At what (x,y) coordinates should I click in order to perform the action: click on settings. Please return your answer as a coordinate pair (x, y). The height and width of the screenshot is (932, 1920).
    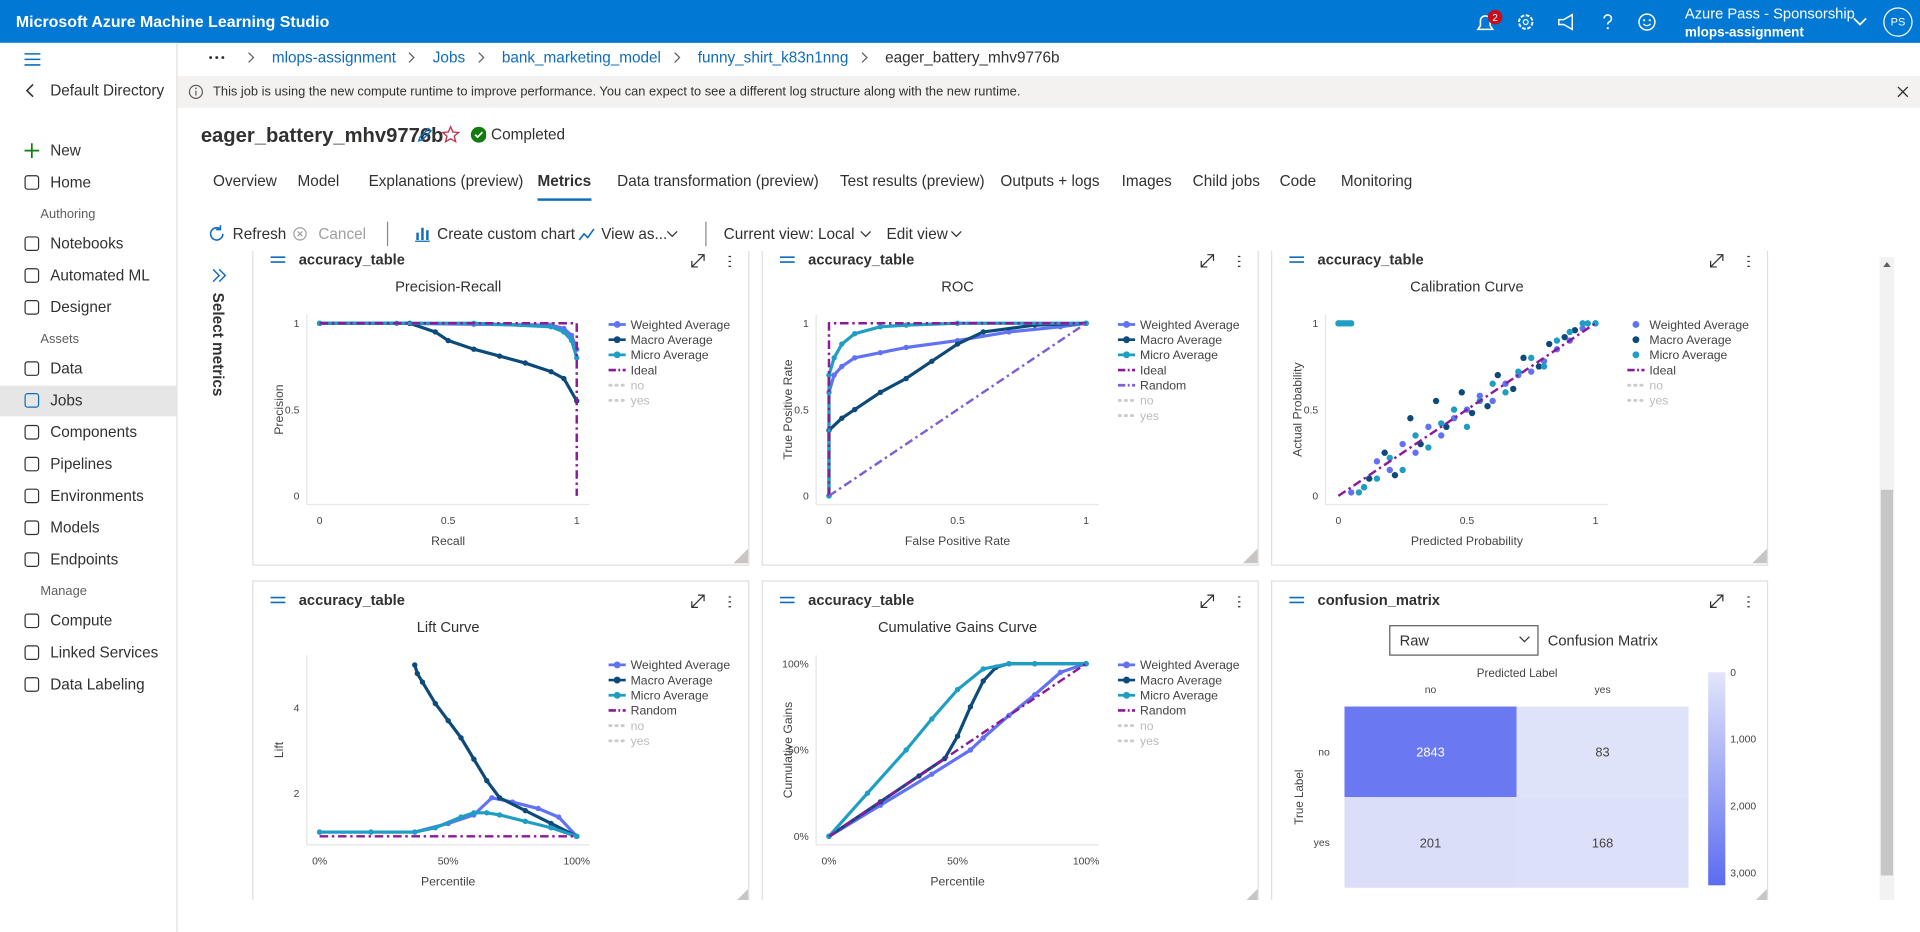
    Looking at the image, I should click on (1526, 22).